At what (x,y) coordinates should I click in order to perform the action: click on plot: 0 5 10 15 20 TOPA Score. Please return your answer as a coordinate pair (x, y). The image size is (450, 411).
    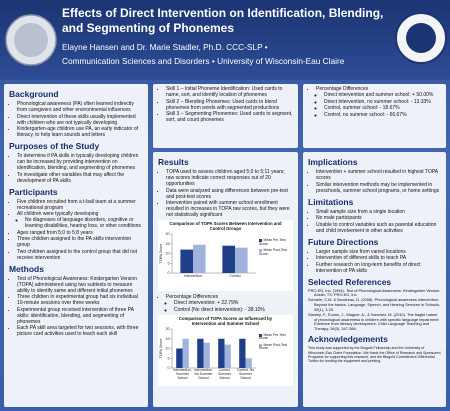
    Looking at the image, I should click on (207, 348).